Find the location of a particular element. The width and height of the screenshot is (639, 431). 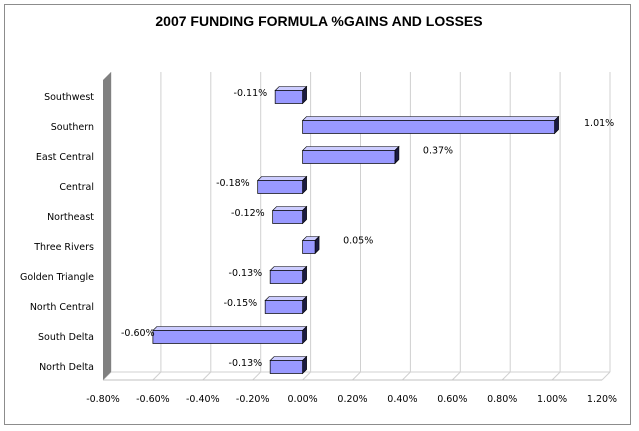

axis-wall is located at coordinates (107, 226).